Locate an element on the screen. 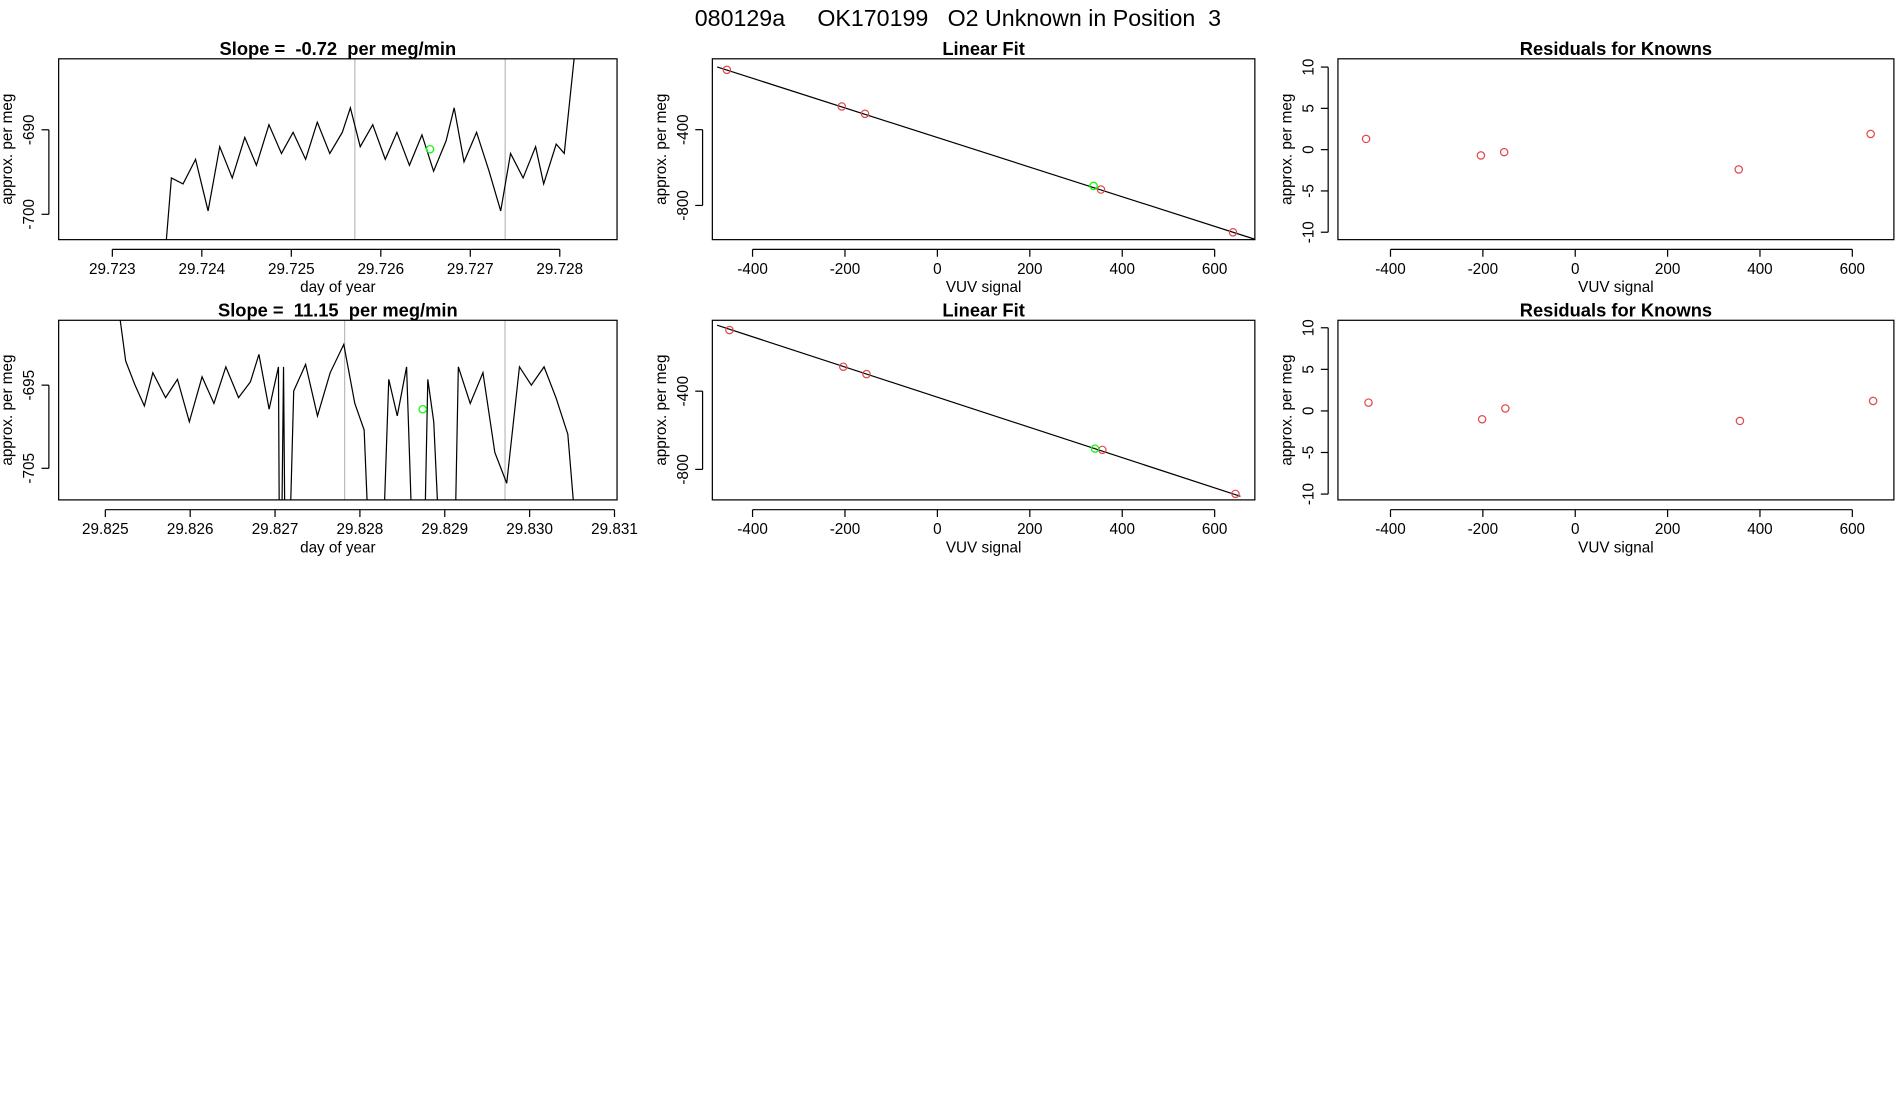 The image size is (1900, 1100). x-tick-label: 29.830 is located at coordinates (529, 529).